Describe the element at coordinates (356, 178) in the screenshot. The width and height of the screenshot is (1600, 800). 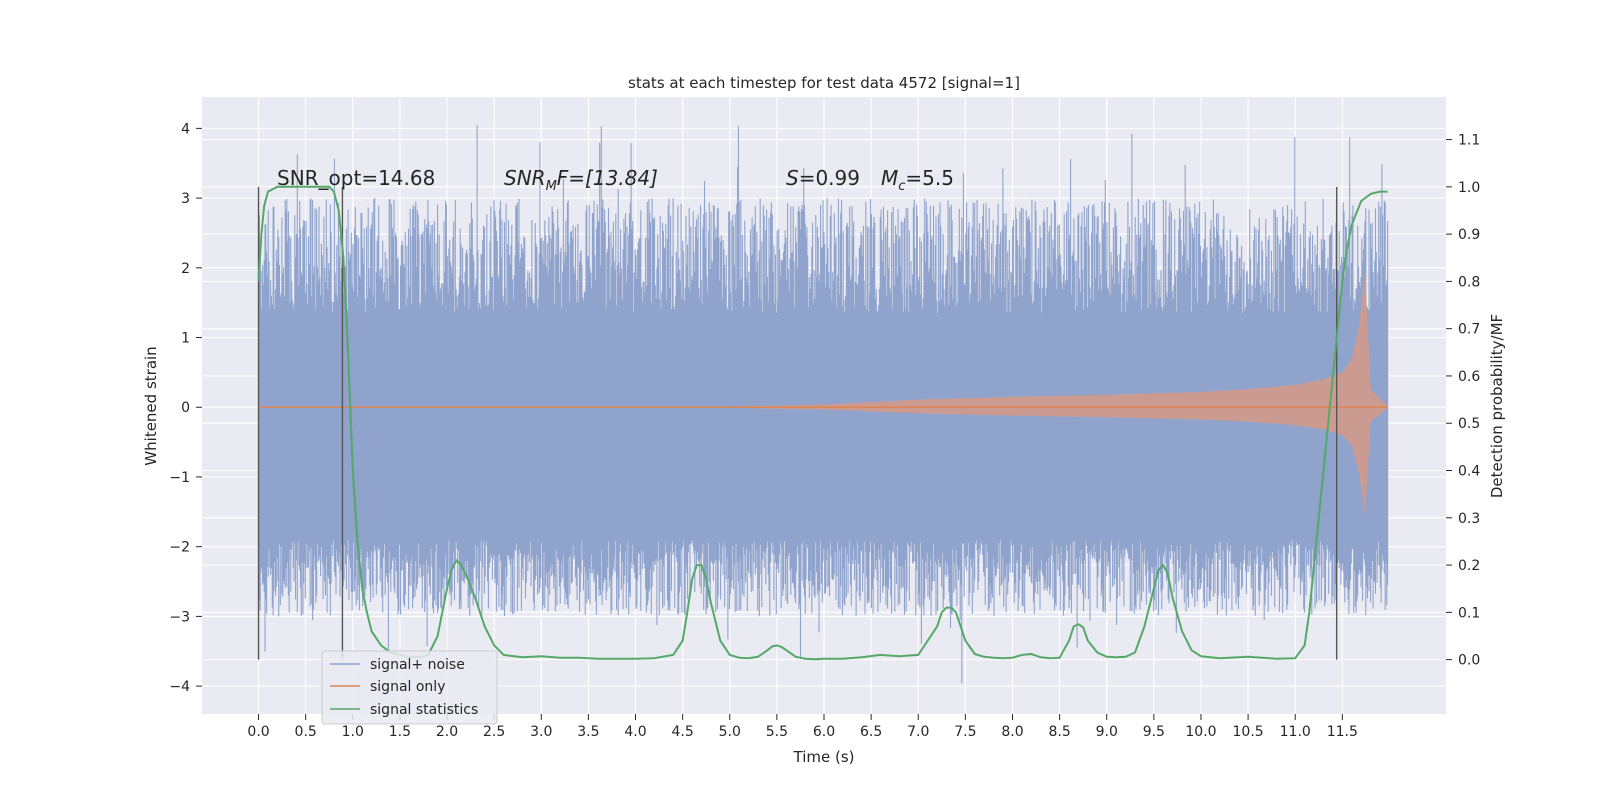
I see `annotation-snr-opt: SNR_opt=14.68` at that location.